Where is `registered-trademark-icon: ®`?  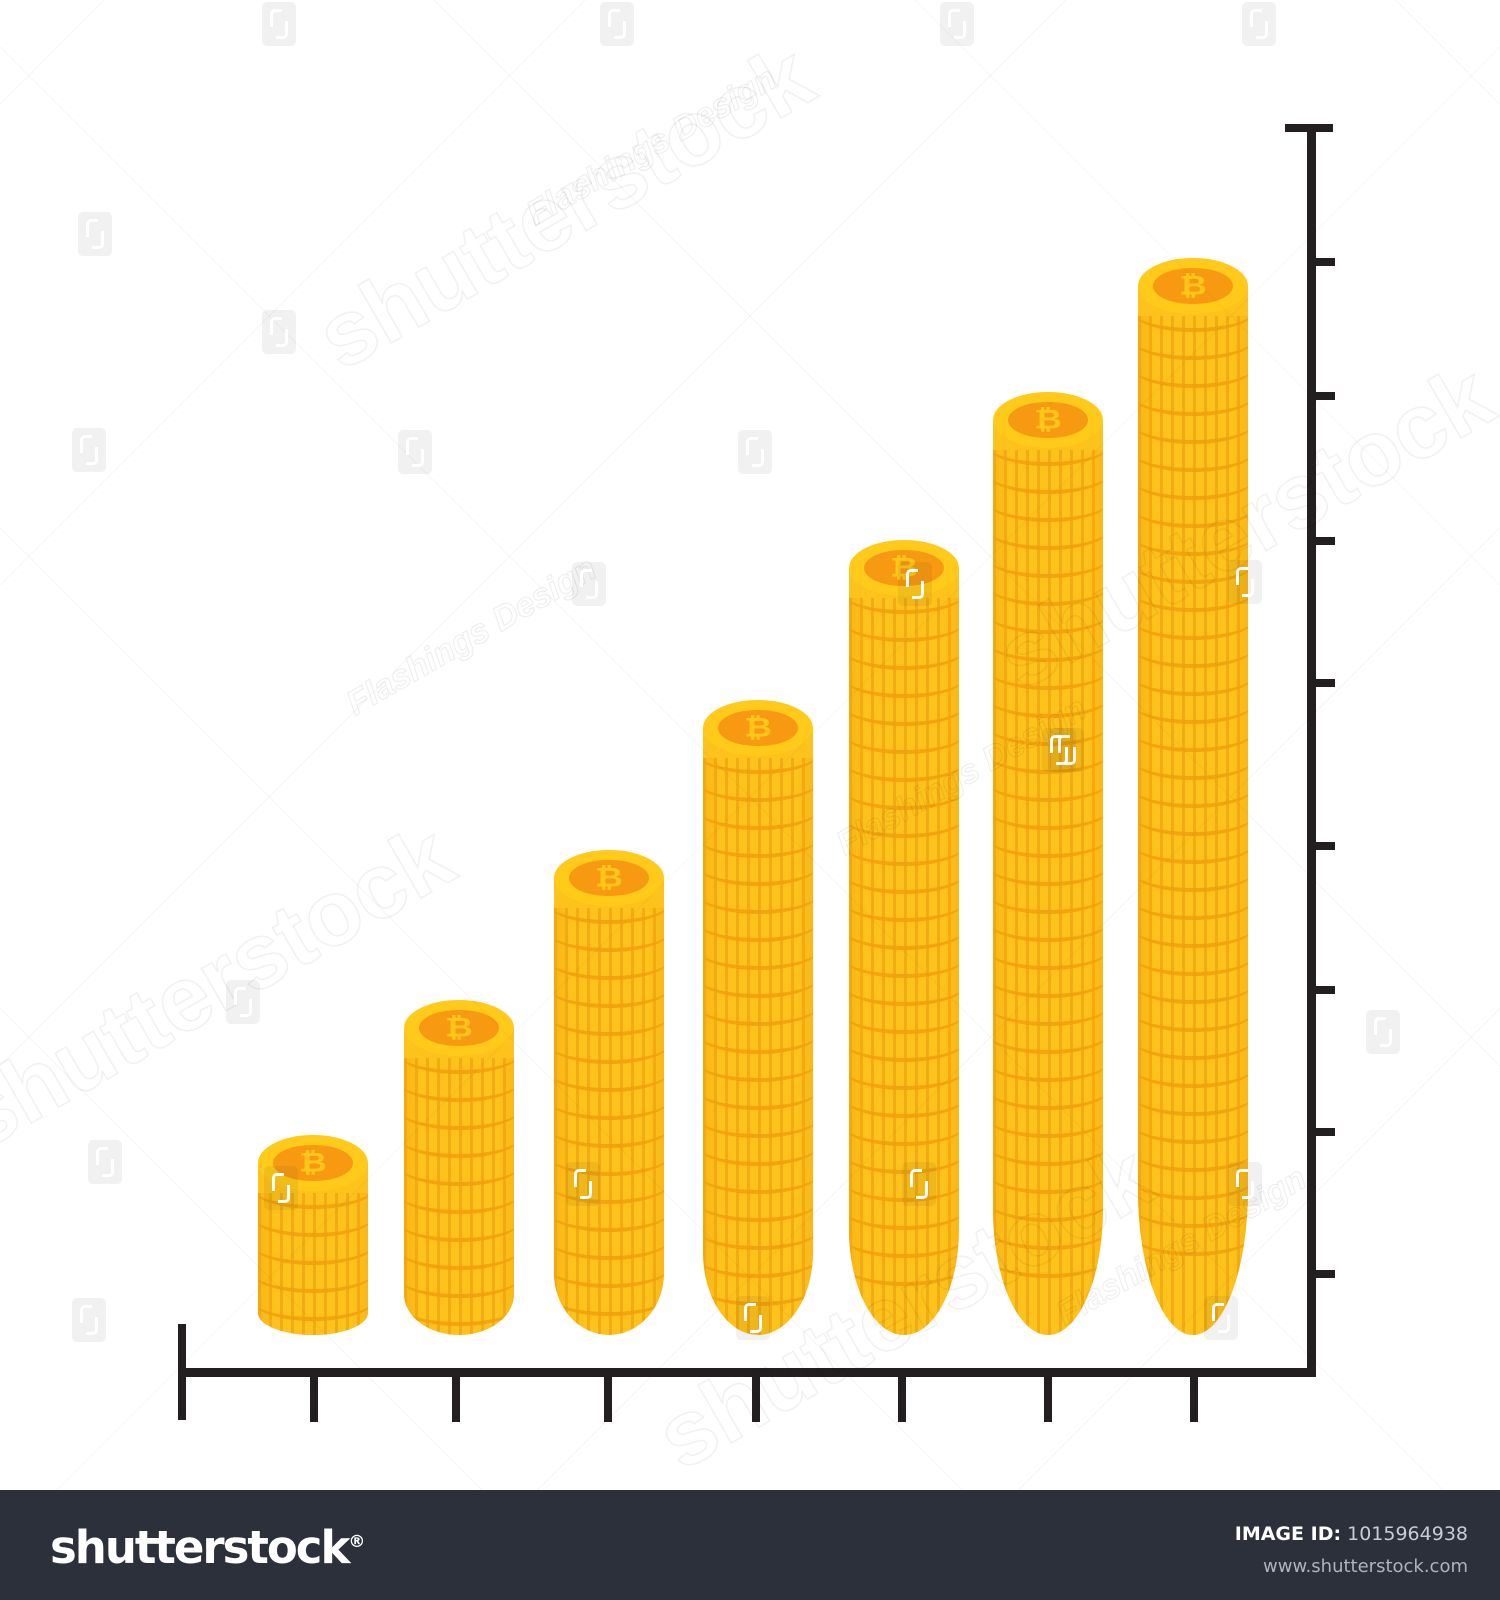 registered-trademark-icon: ® is located at coordinates (357, 1542).